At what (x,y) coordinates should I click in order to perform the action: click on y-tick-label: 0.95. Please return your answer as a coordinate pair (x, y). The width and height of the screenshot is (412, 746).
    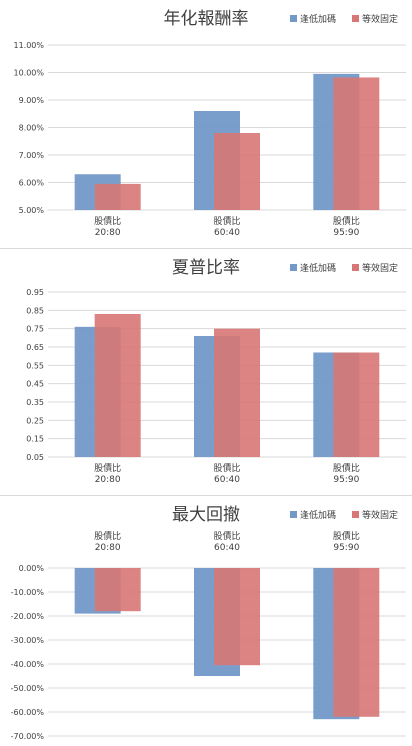
    Looking at the image, I should click on (35, 292).